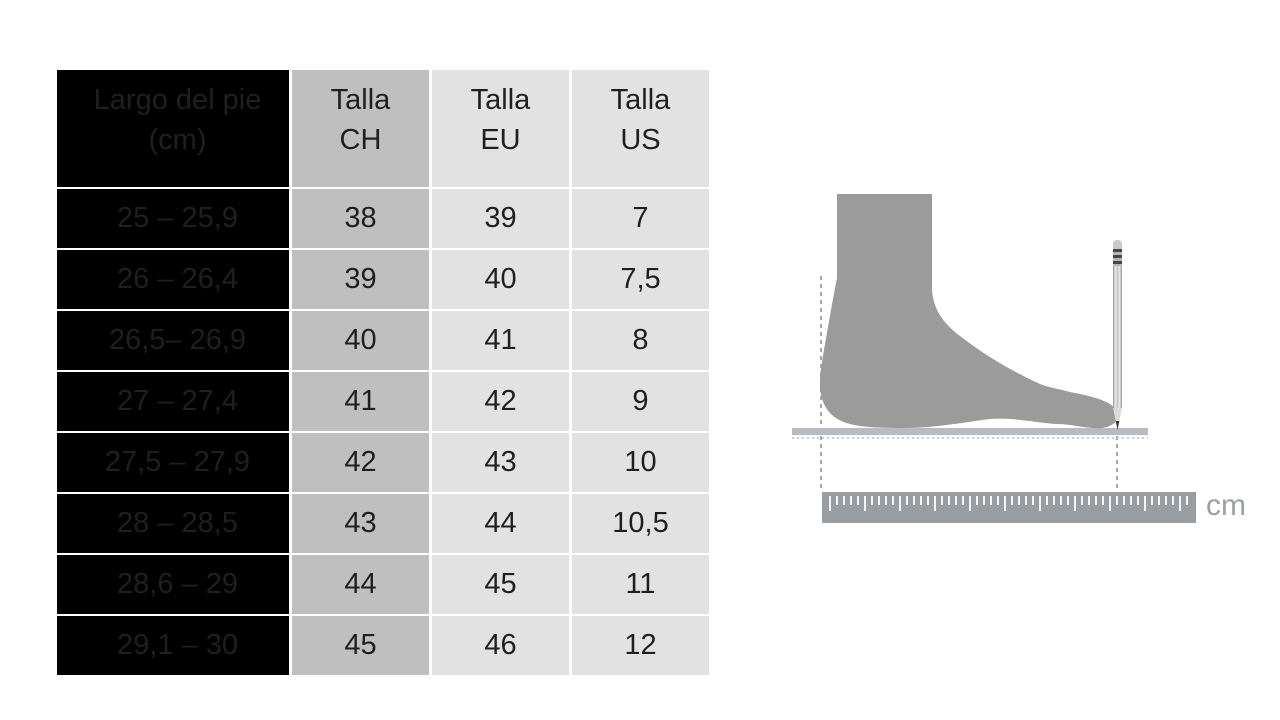 Image resolution: width=1280 pixels, height=720 pixels. I want to click on table-row: 26,5– 26,9 40 41 8, so click(383, 340).